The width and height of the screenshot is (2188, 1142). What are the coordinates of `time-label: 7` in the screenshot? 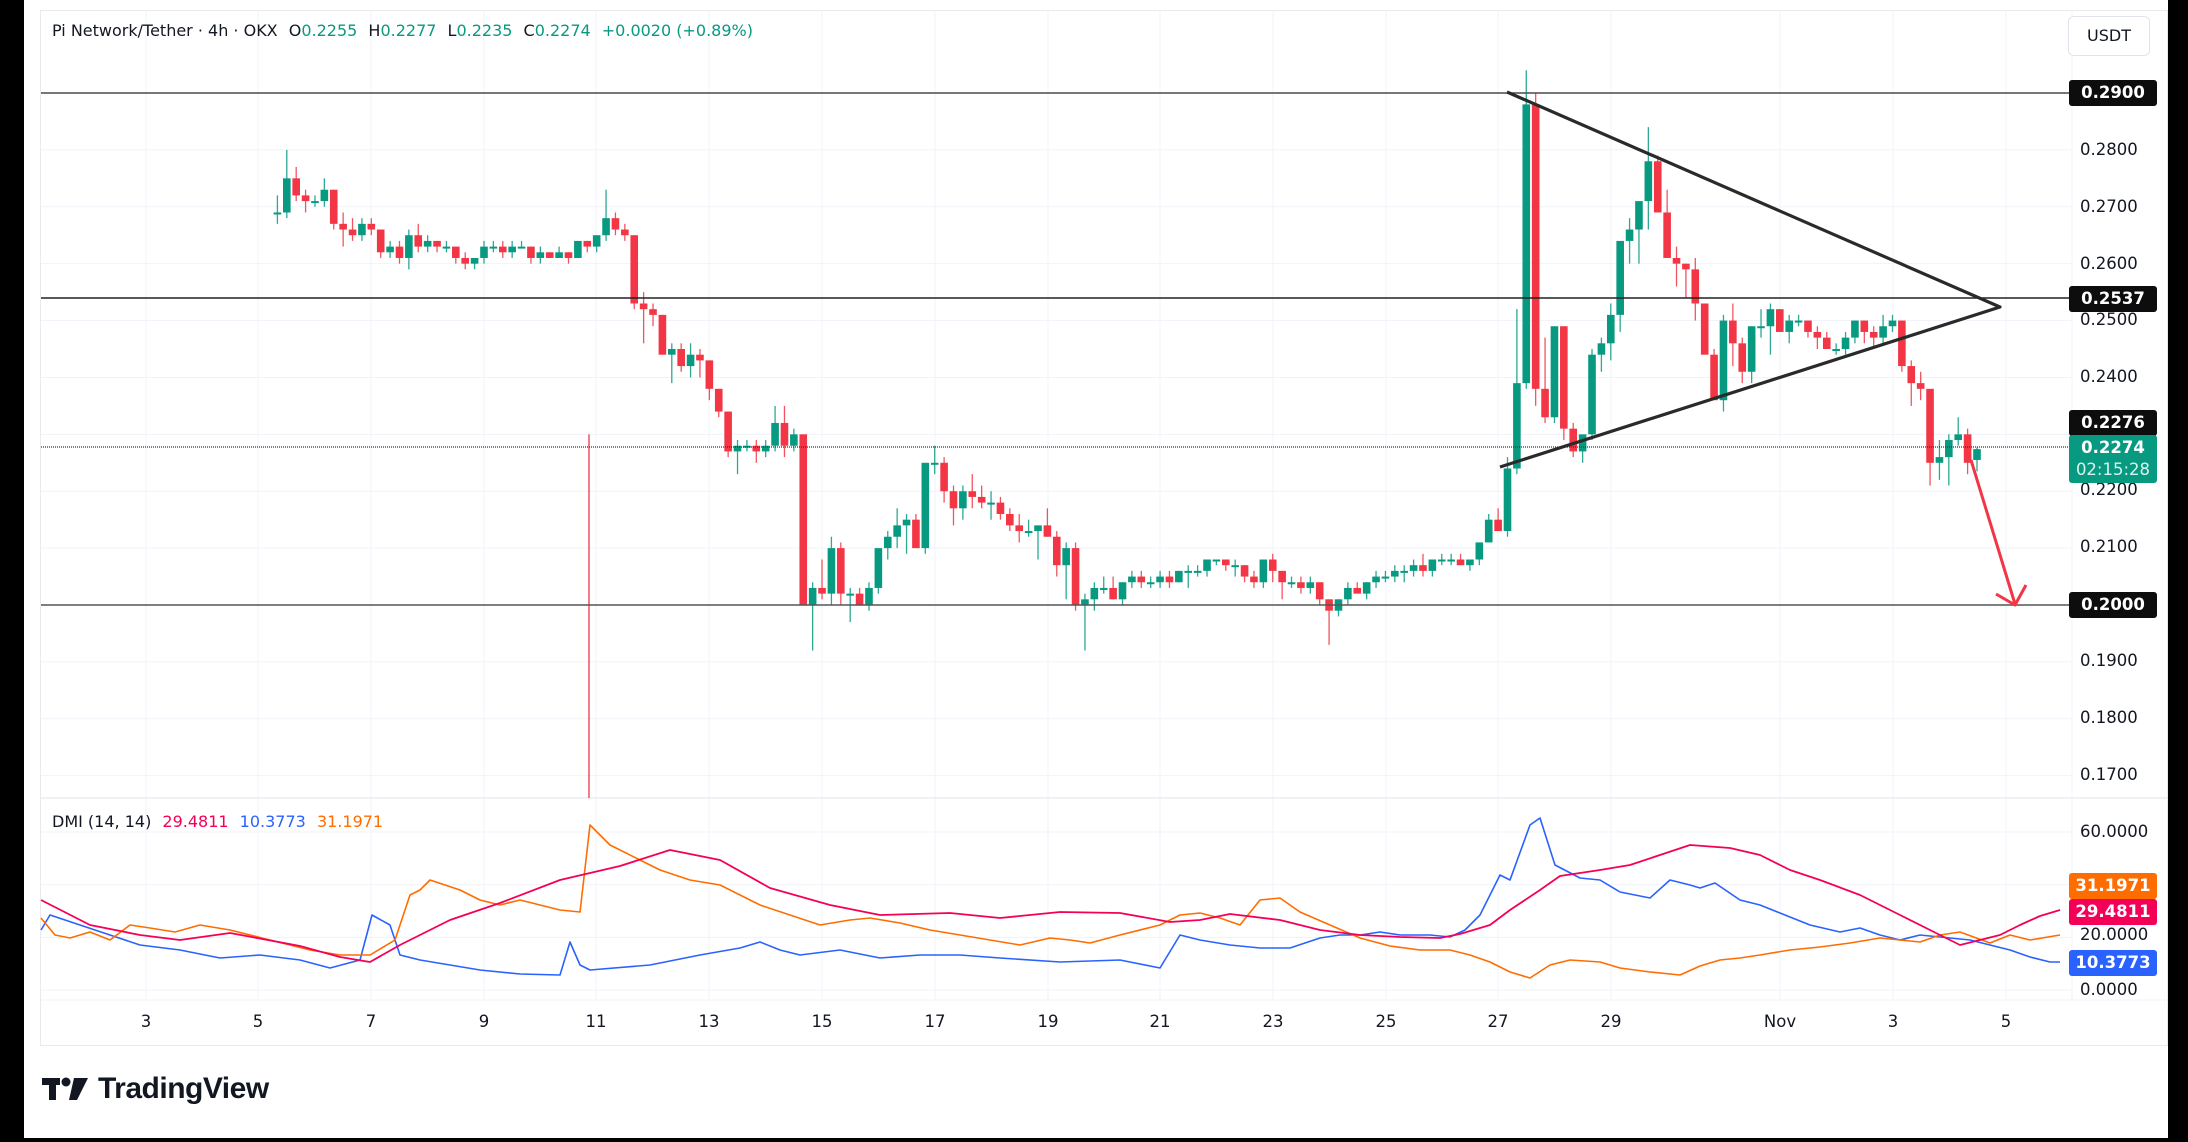 It's located at (371, 1021).